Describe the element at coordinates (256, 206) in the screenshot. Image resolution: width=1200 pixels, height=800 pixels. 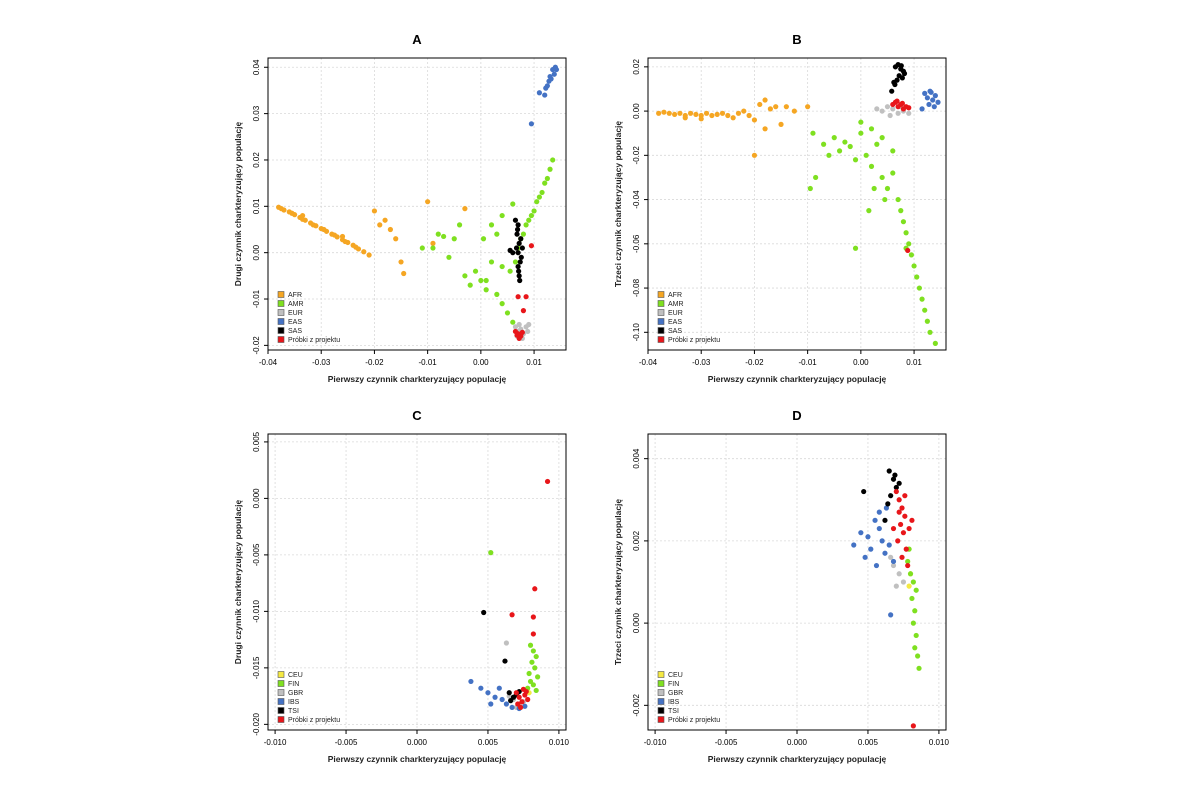
I see `y-tick-label: 0.01` at that location.